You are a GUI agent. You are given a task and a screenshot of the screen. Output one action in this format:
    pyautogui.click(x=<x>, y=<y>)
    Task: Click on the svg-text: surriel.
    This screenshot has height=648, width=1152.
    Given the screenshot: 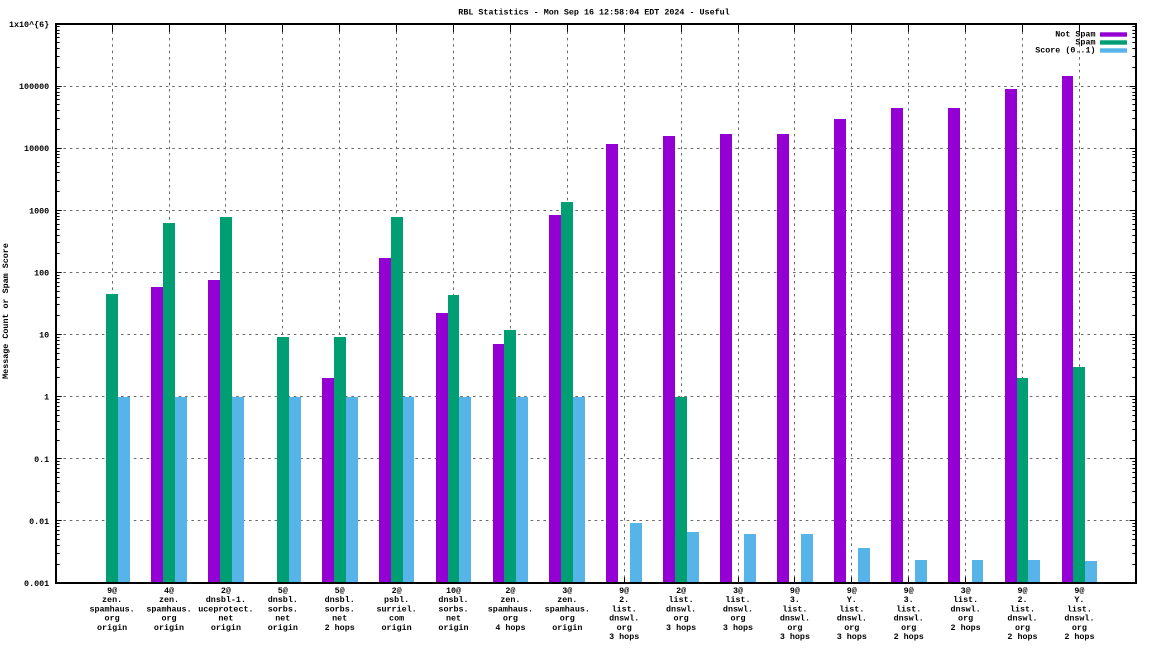 What is the action you would take?
    pyautogui.click(x=396, y=609)
    